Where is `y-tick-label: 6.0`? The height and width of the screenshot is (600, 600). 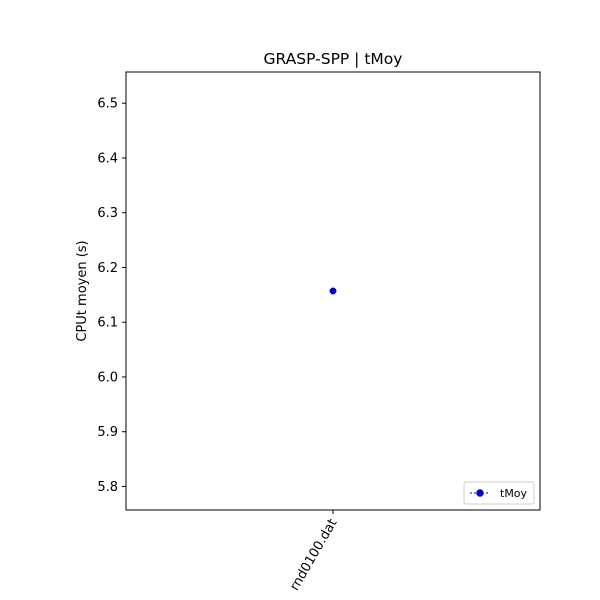 y-tick-label: 6.0 is located at coordinates (107, 377).